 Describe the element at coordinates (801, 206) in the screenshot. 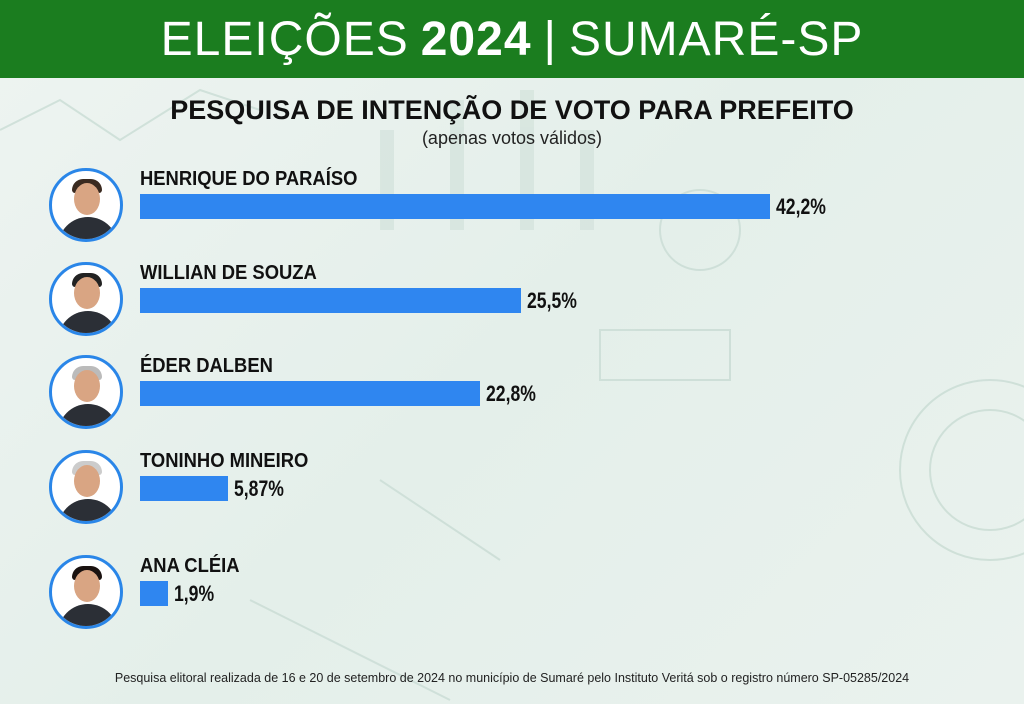

I see `data-label: 42,2%` at that location.